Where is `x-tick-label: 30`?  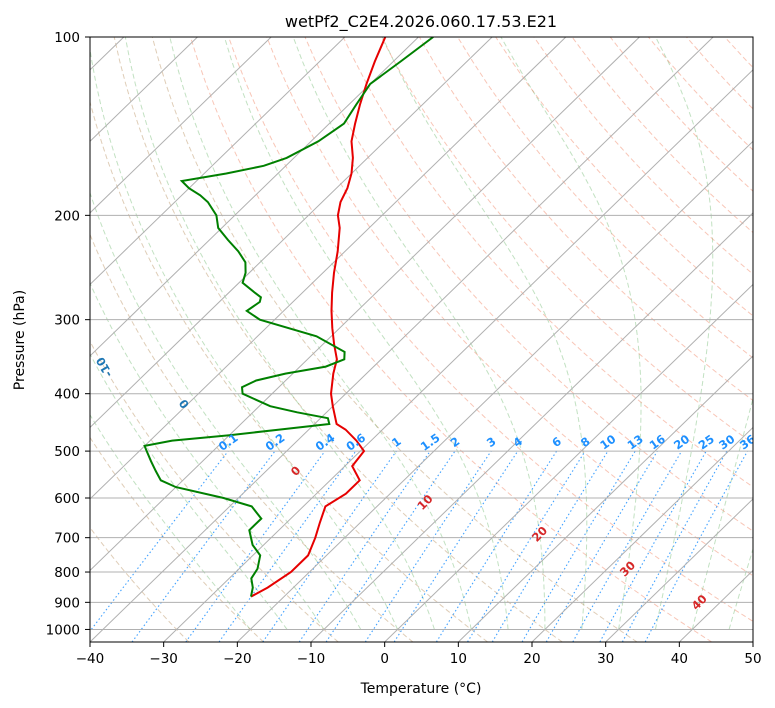 x-tick-label: 30 is located at coordinates (605, 659).